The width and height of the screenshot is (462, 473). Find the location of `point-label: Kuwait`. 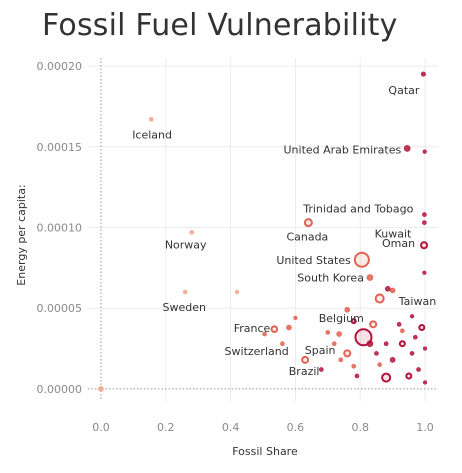

point-label: Kuwait is located at coordinates (393, 234).